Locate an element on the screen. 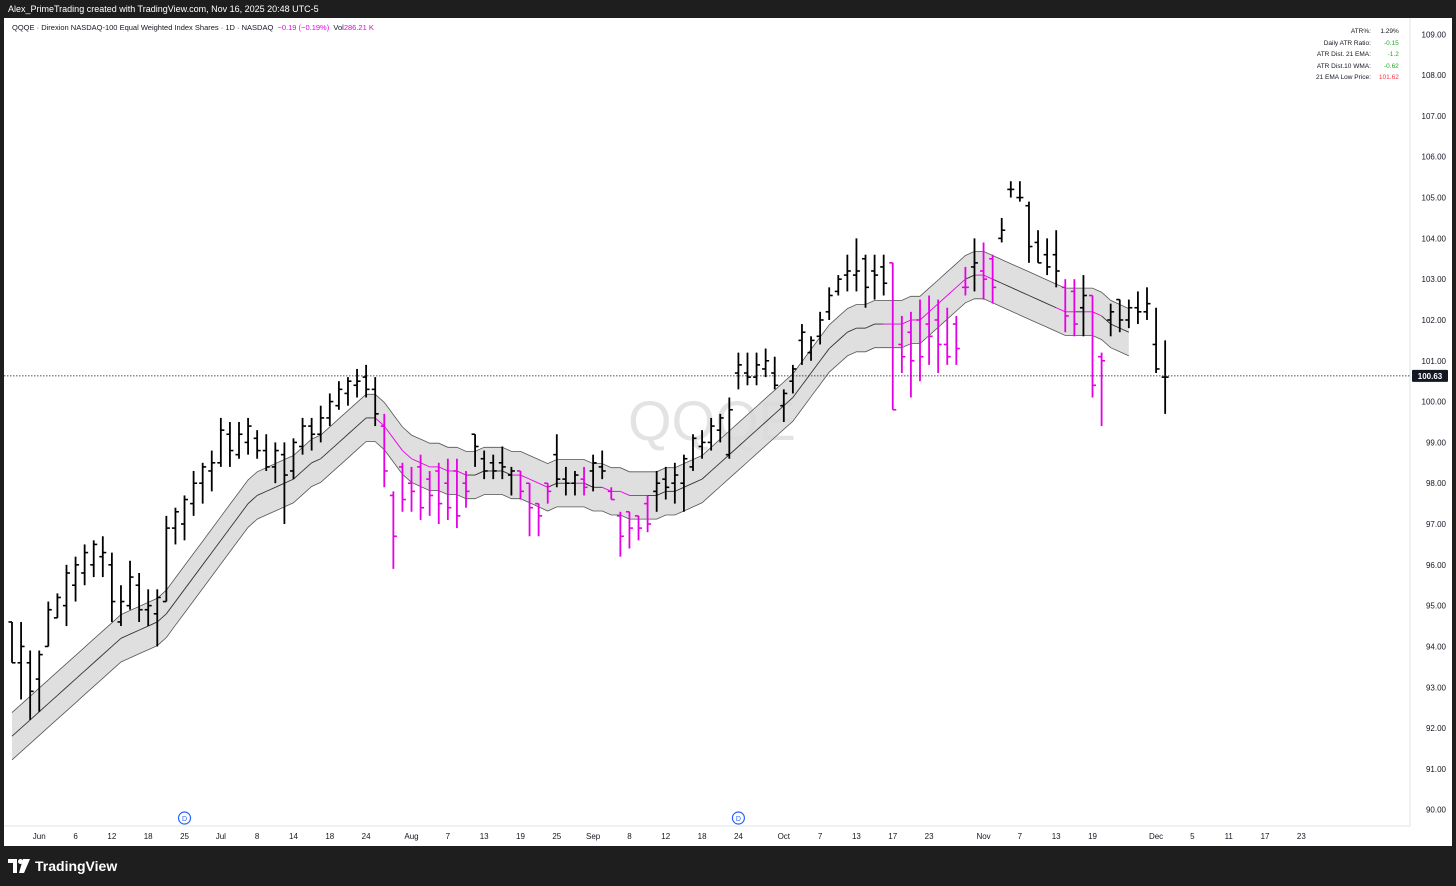 This screenshot has height=886, width=1456. tradingview-logo: TradingView is located at coordinates (62, 866).